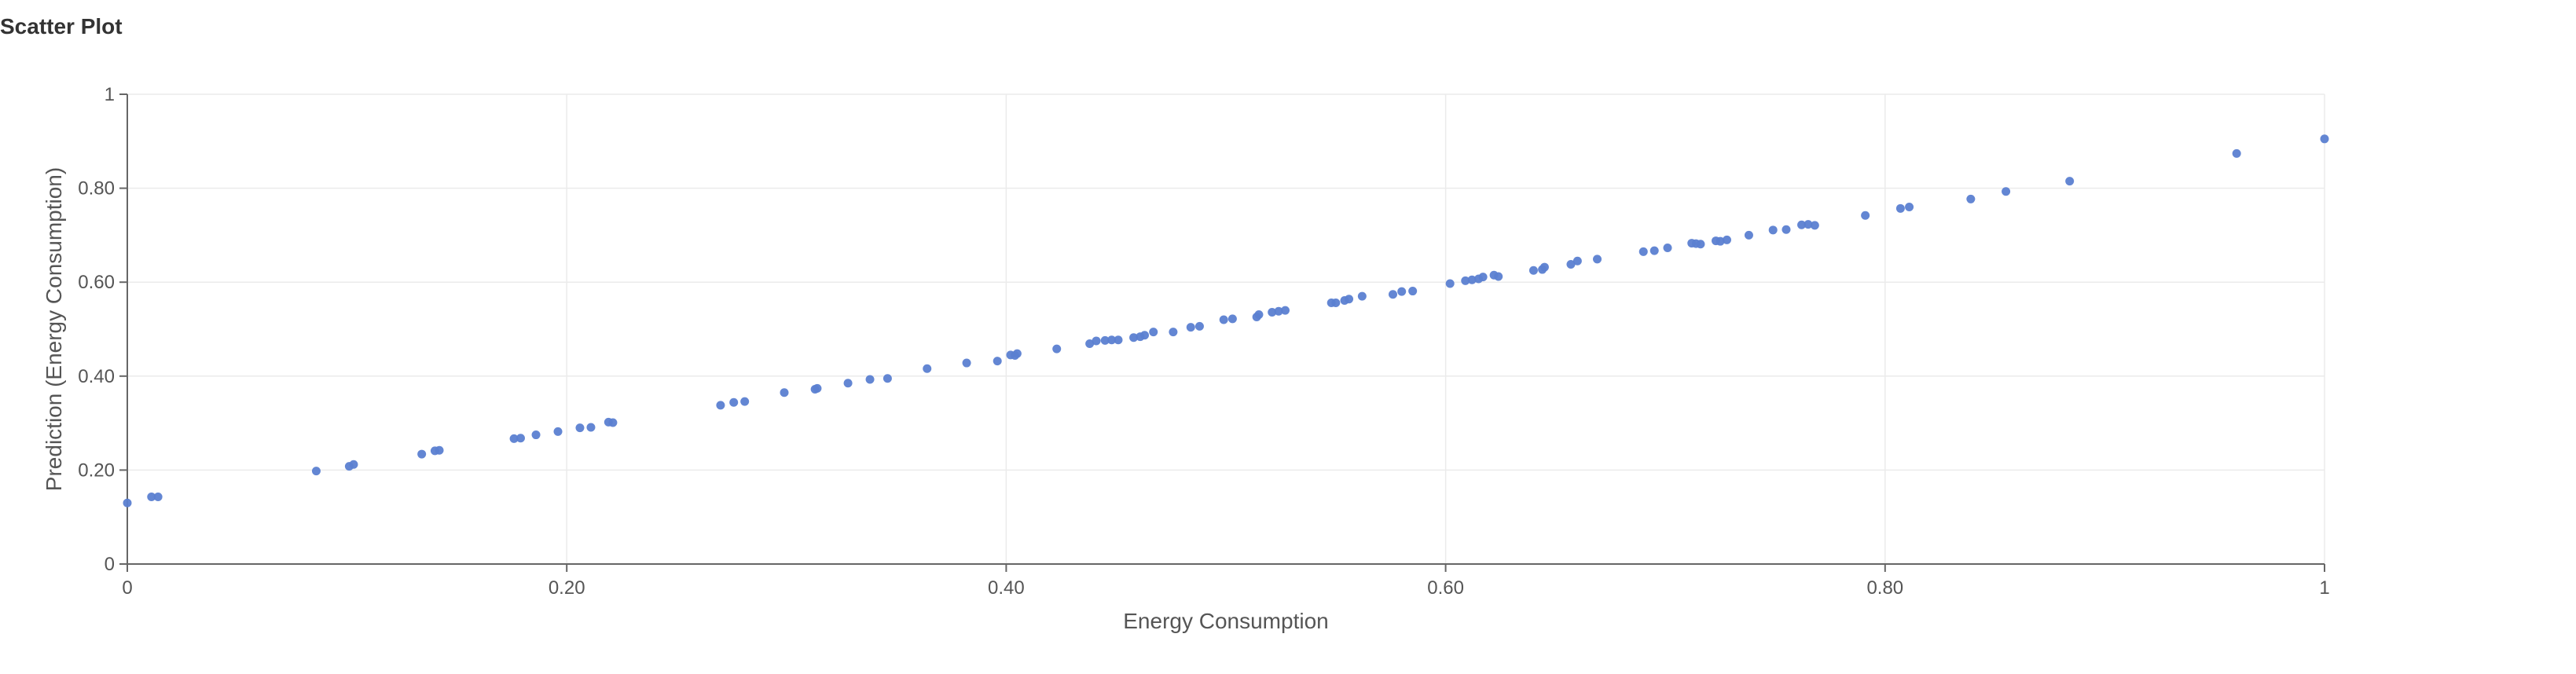 The width and height of the screenshot is (2576, 674). What do you see at coordinates (1885, 588) in the screenshot?
I see `x-tick-label: 0.80` at bounding box center [1885, 588].